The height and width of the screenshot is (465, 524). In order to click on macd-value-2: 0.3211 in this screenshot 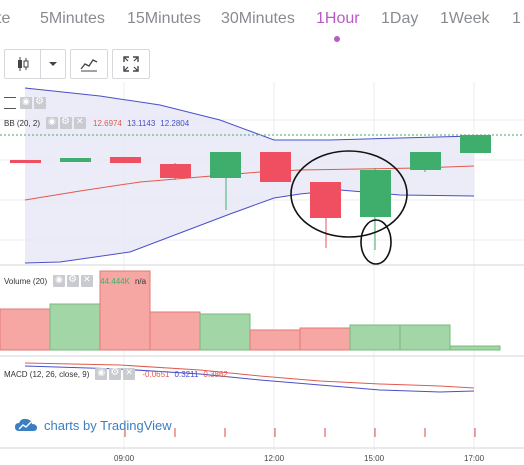, I will do `click(186, 374)`.